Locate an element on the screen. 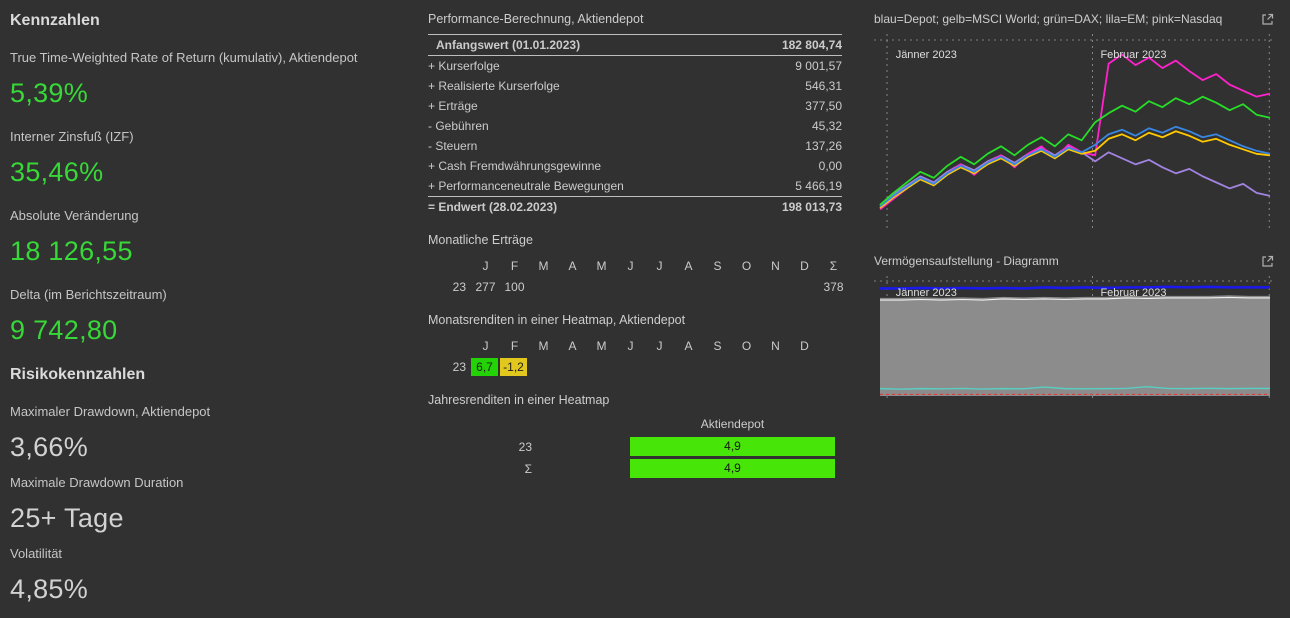  column-header: Aktiendepot is located at coordinates (732, 424).